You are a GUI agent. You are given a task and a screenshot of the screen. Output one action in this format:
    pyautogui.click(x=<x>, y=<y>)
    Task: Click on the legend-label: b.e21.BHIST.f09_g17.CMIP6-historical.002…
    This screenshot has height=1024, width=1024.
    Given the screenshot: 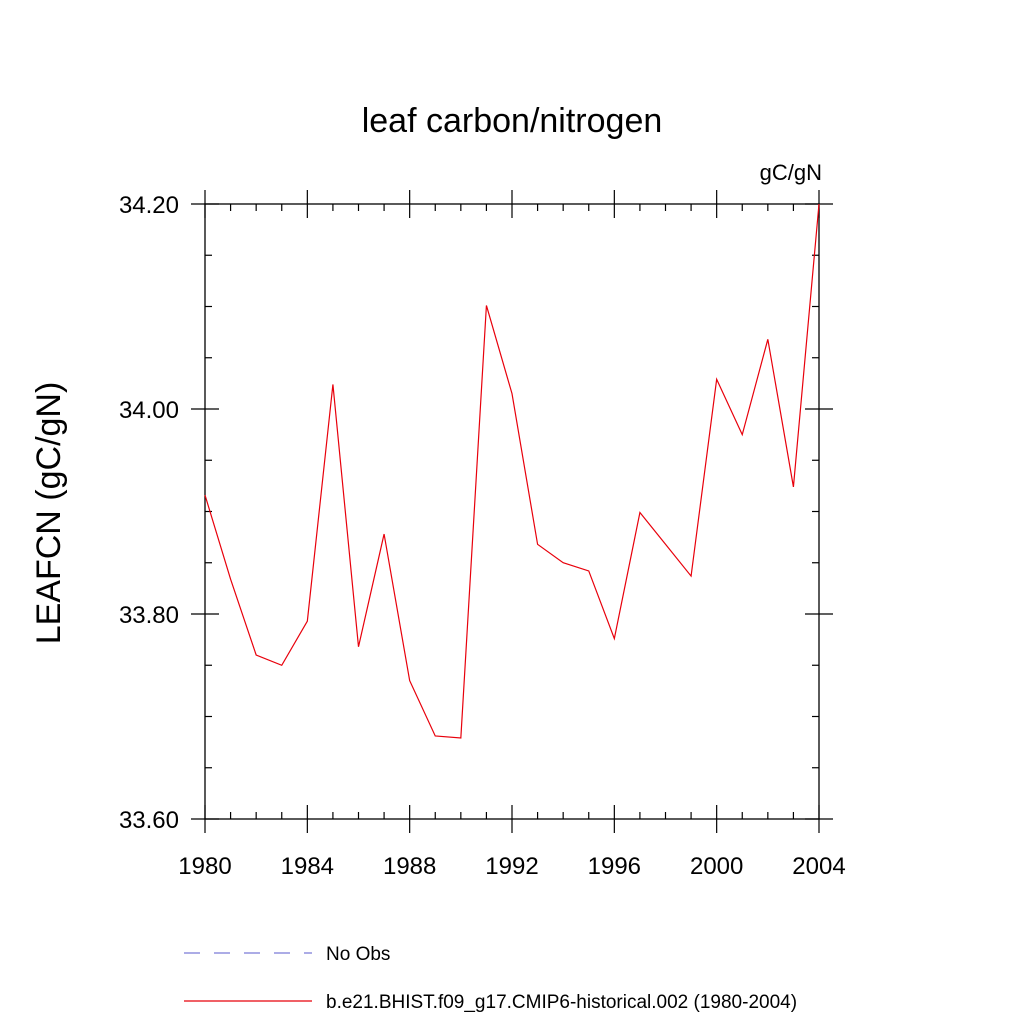 What is the action you would take?
    pyautogui.click(x=561, y=1002)
    